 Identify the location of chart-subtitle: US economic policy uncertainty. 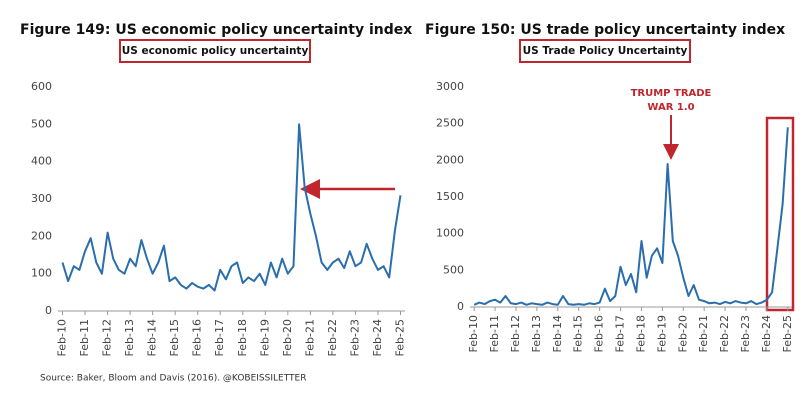
(215, 51).